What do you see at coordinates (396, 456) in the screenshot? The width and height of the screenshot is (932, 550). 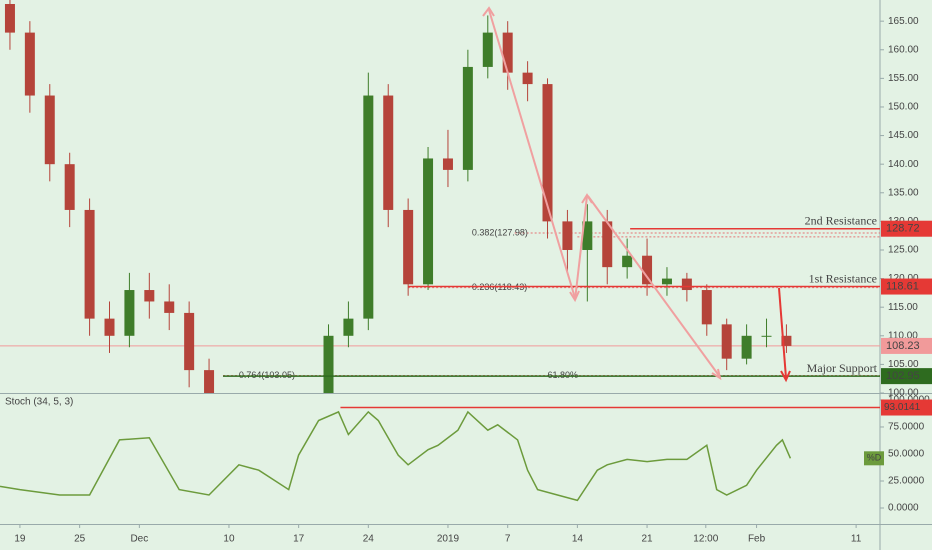 I see `stoch-line` at bounding box center [396, 456].